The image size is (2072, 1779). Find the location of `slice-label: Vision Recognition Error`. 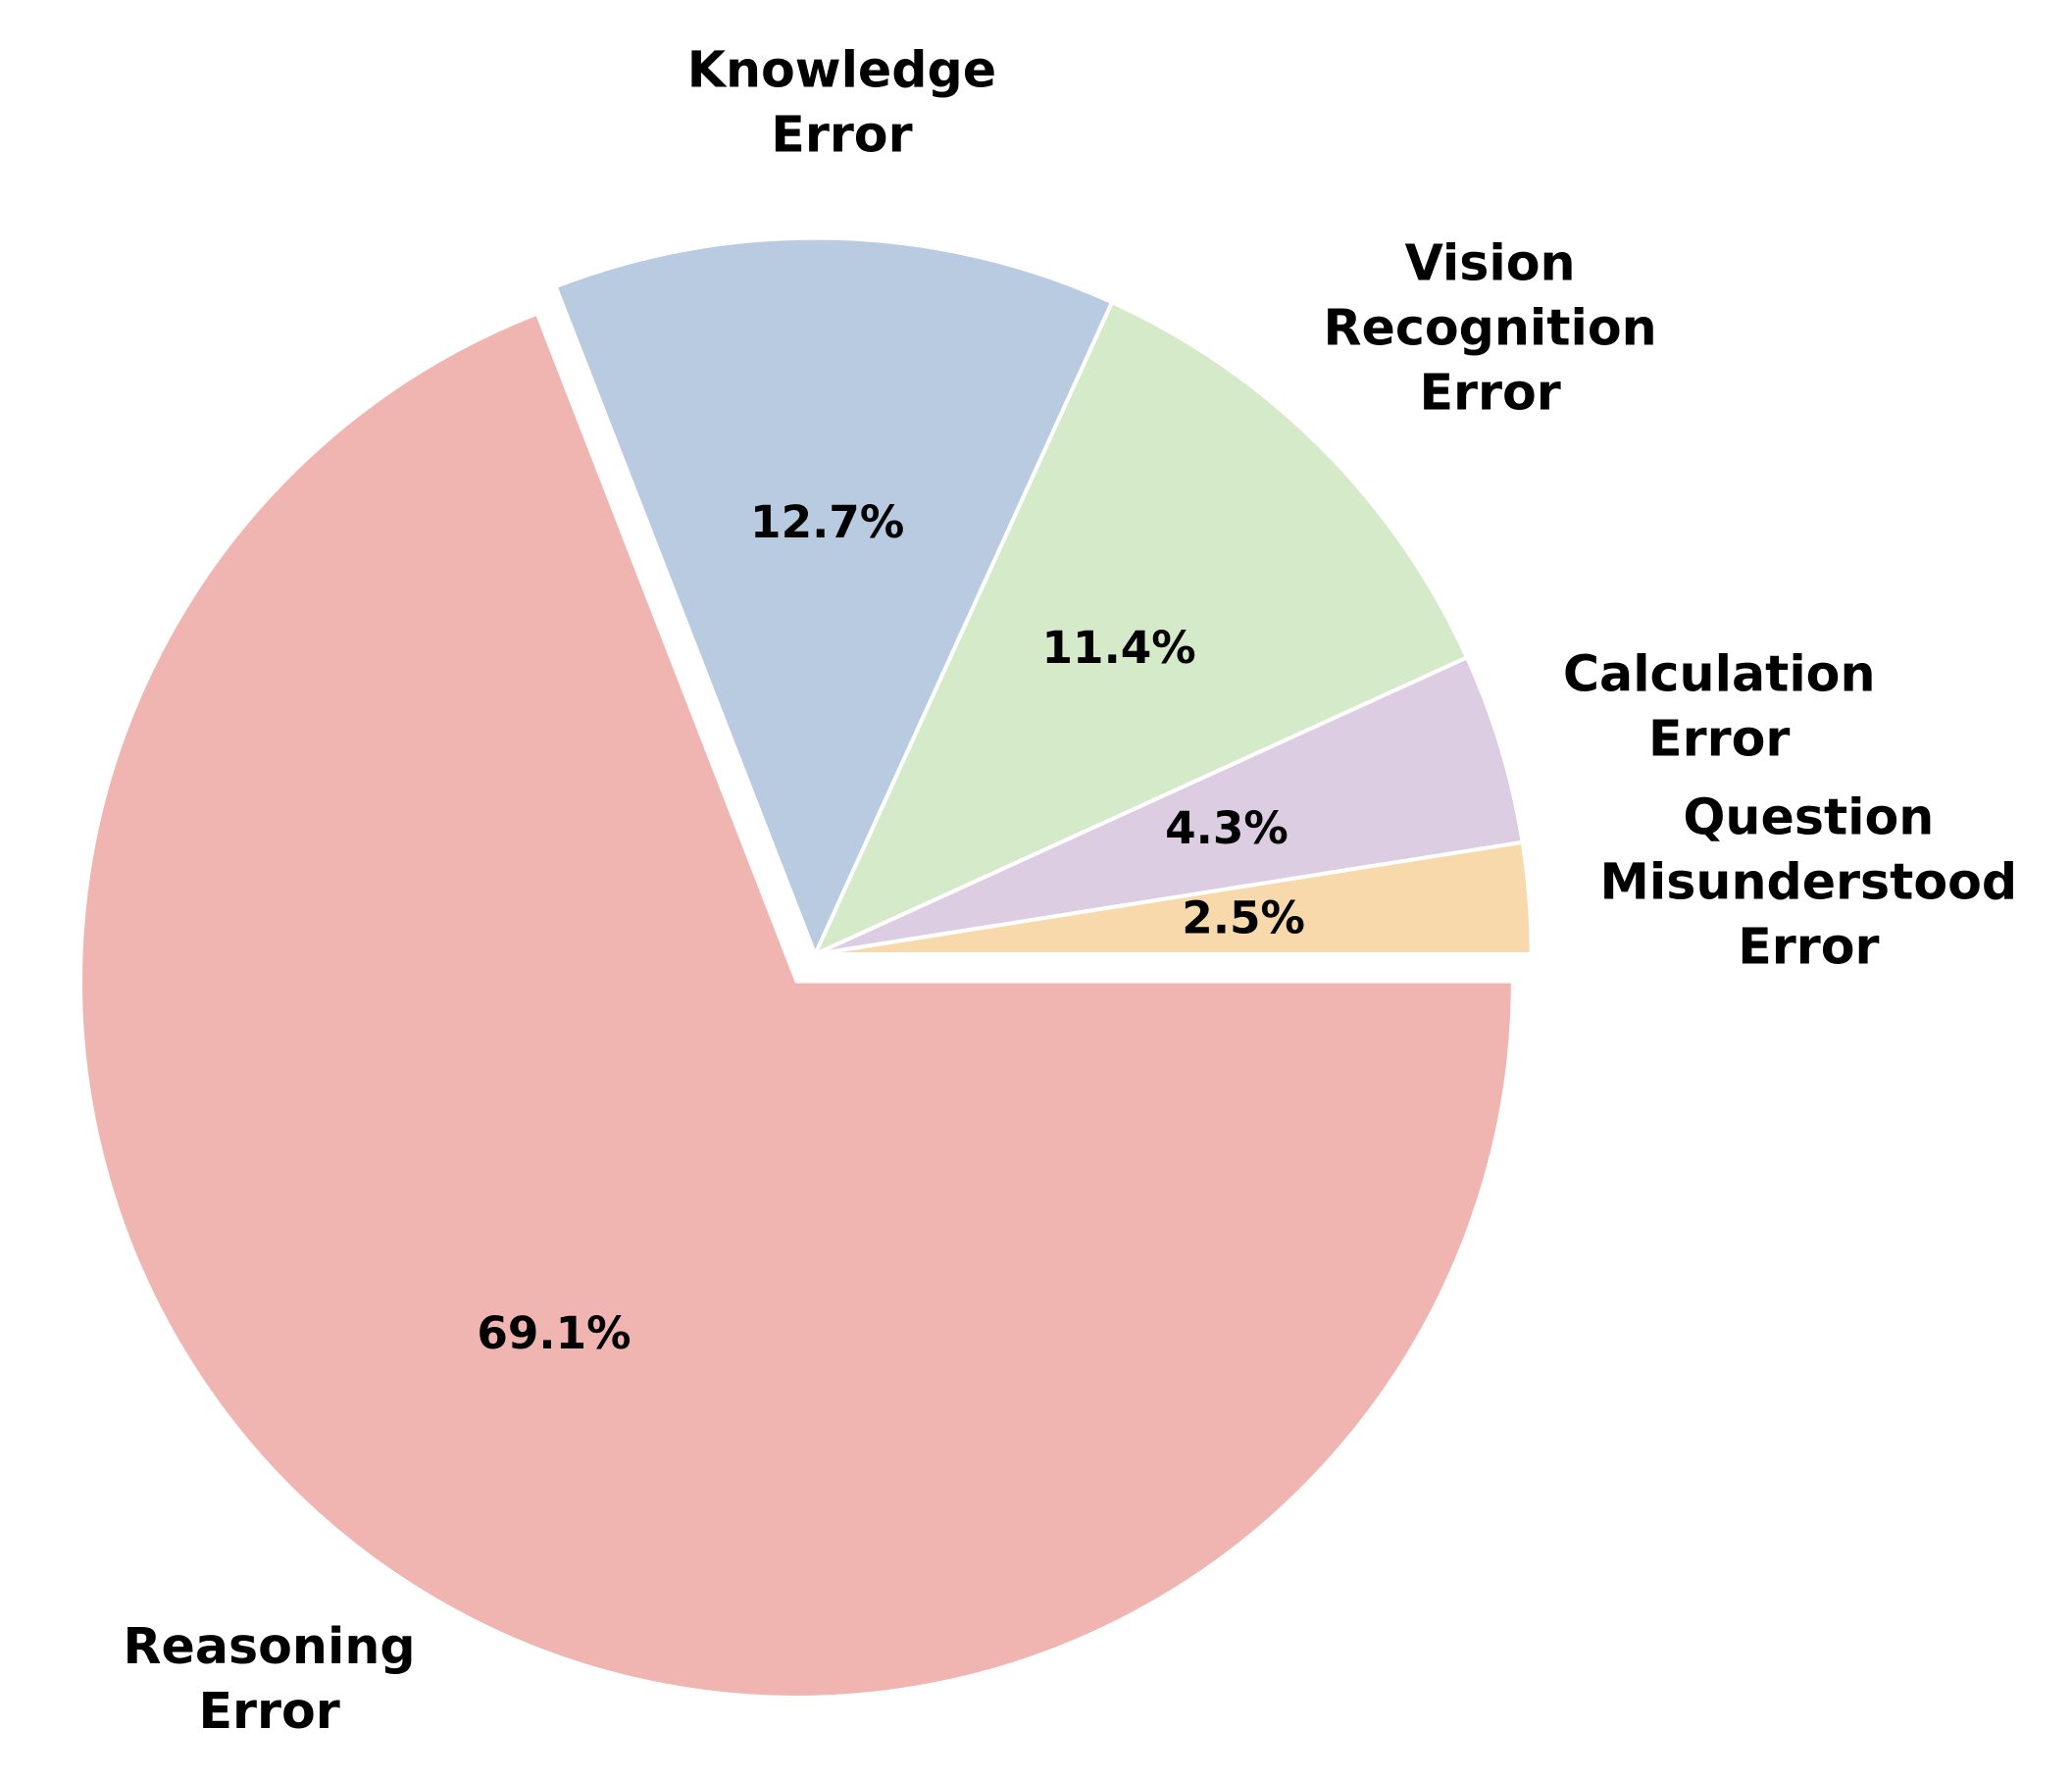

slice-label: Vision Recognition Error is located at coordinates (1490, 327).